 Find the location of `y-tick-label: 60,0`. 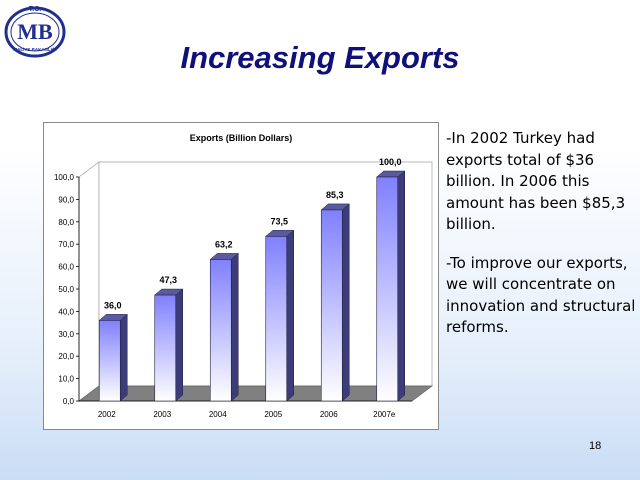

y-tick-label: 60,0 is located at coordinates (66, 267).